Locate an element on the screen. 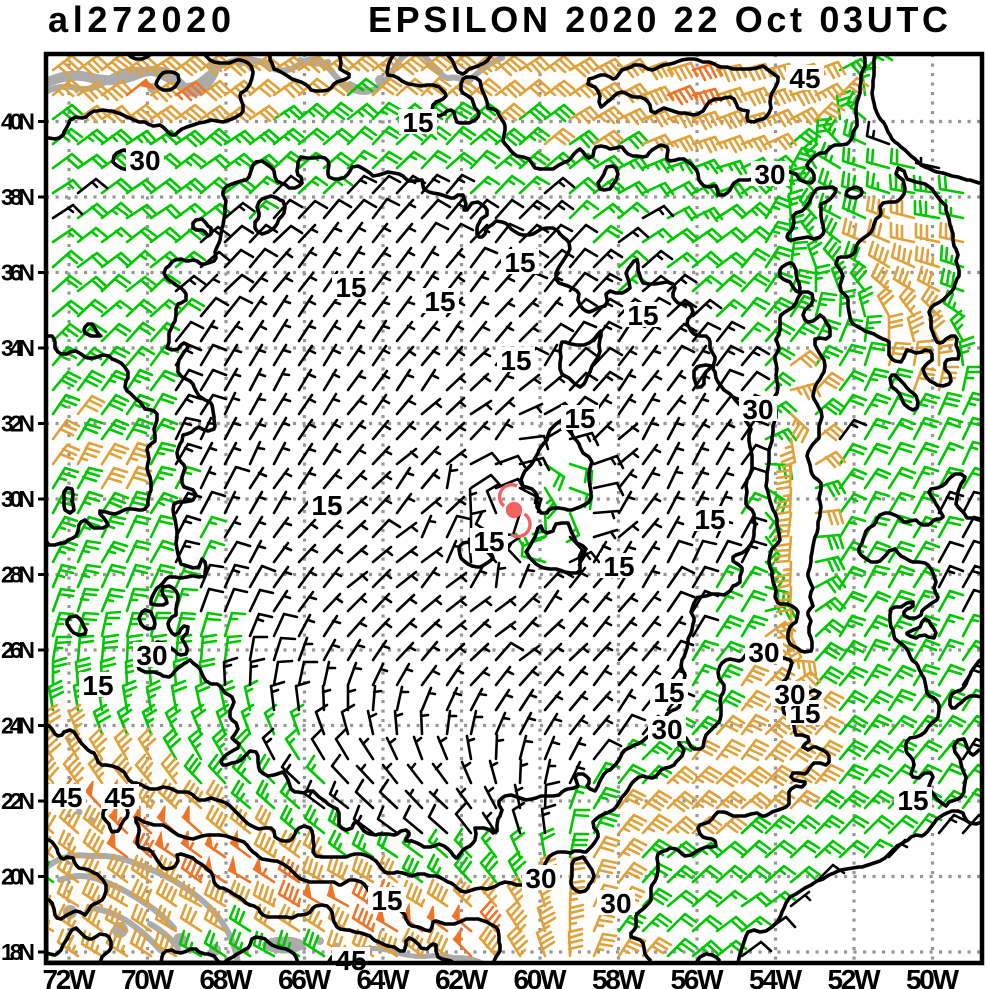  svg-text: 38N is located at coordinates (18, 197).